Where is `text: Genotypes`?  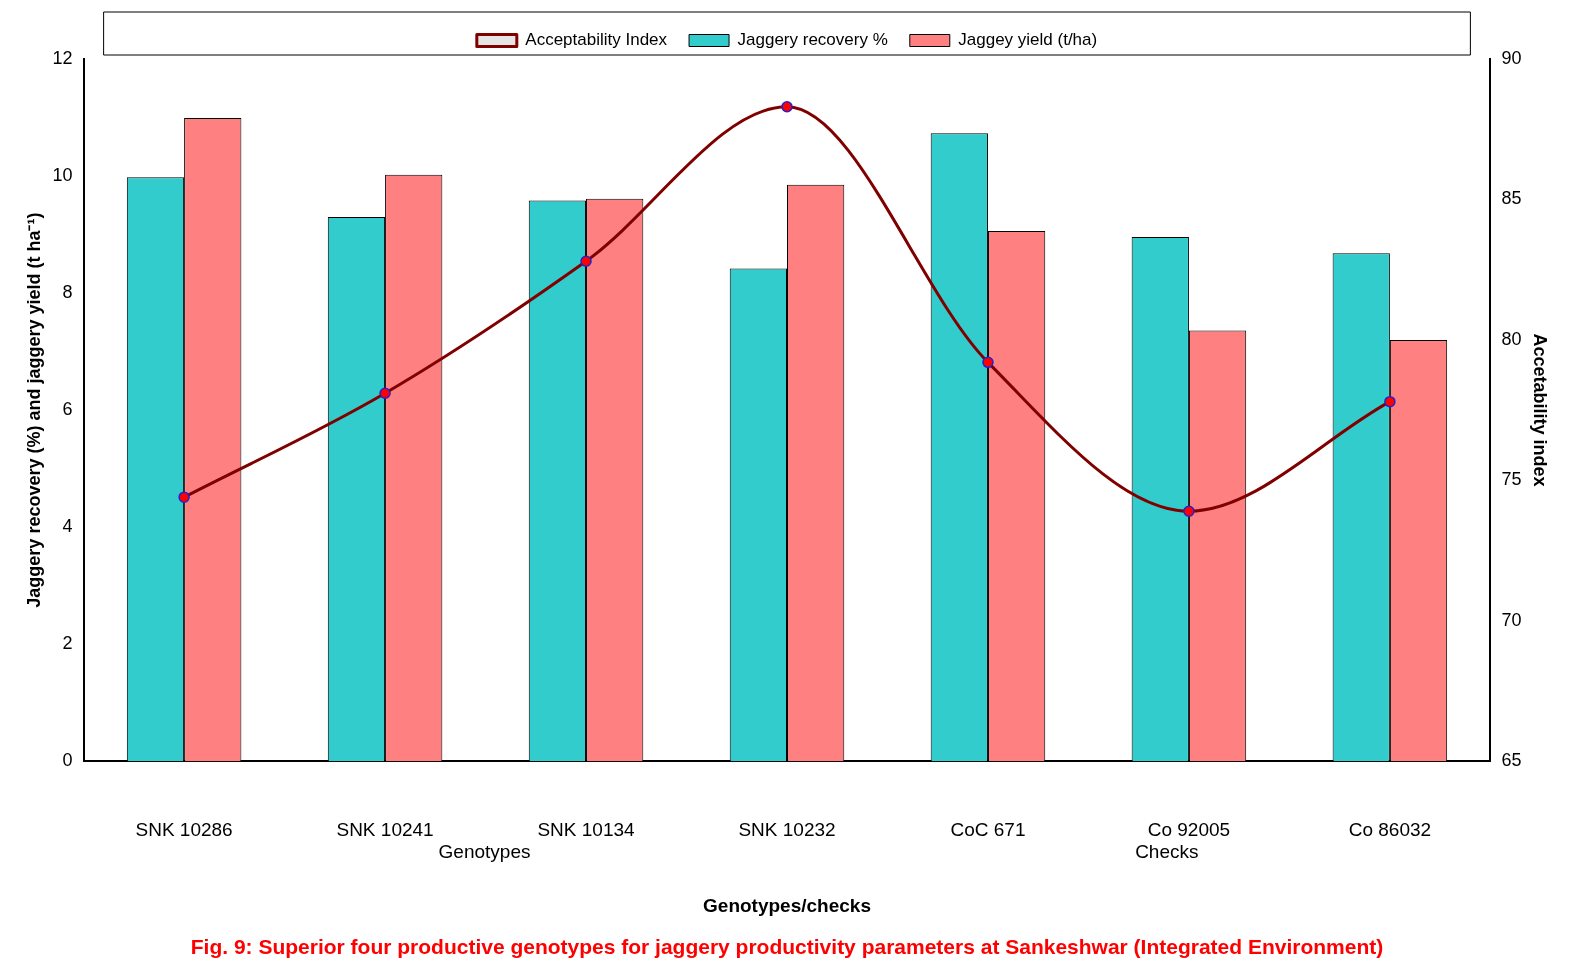 text: Genotypes is located at coordinates (484, 852).